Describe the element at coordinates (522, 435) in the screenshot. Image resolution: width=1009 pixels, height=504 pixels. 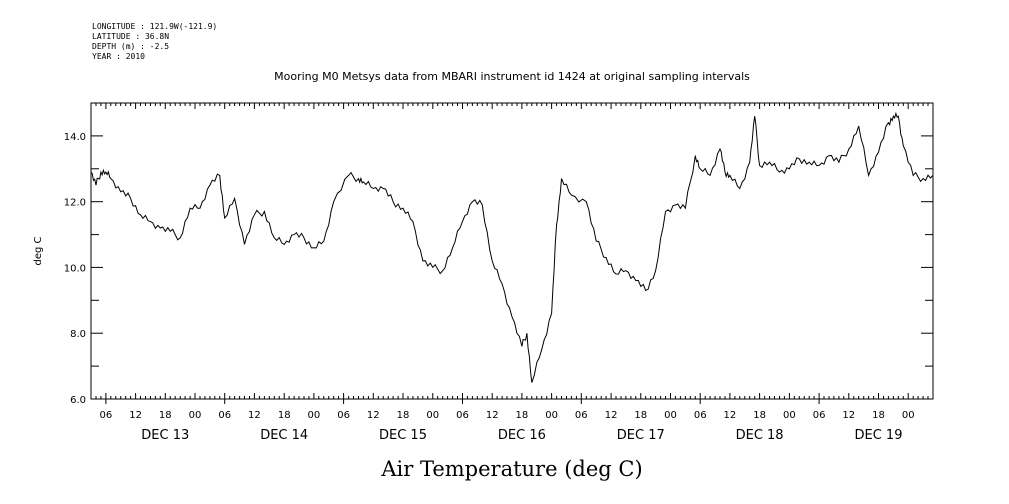
I see `x-day-label: DEC 16` at that location.